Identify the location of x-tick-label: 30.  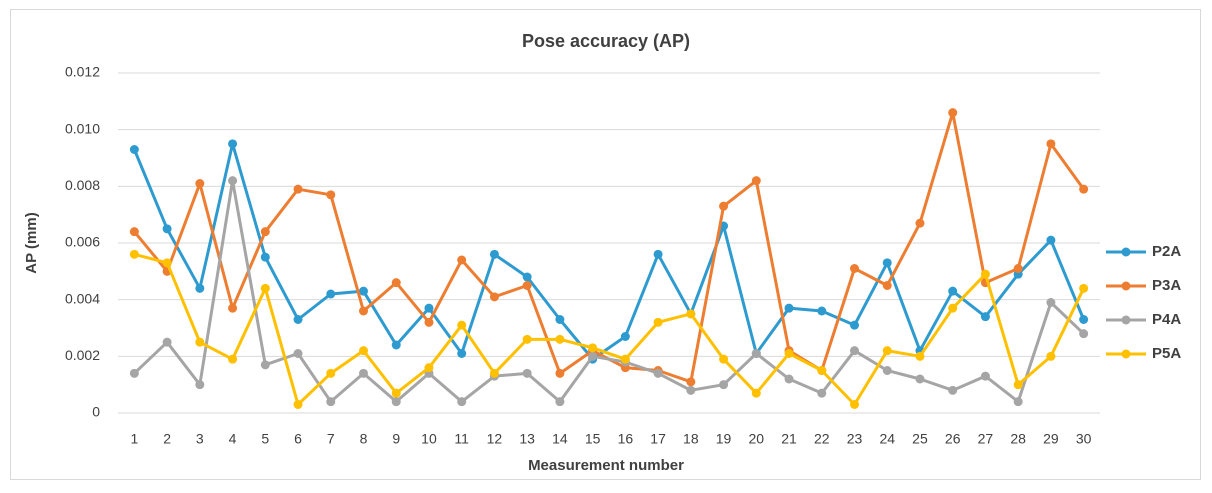
(1084, 439).